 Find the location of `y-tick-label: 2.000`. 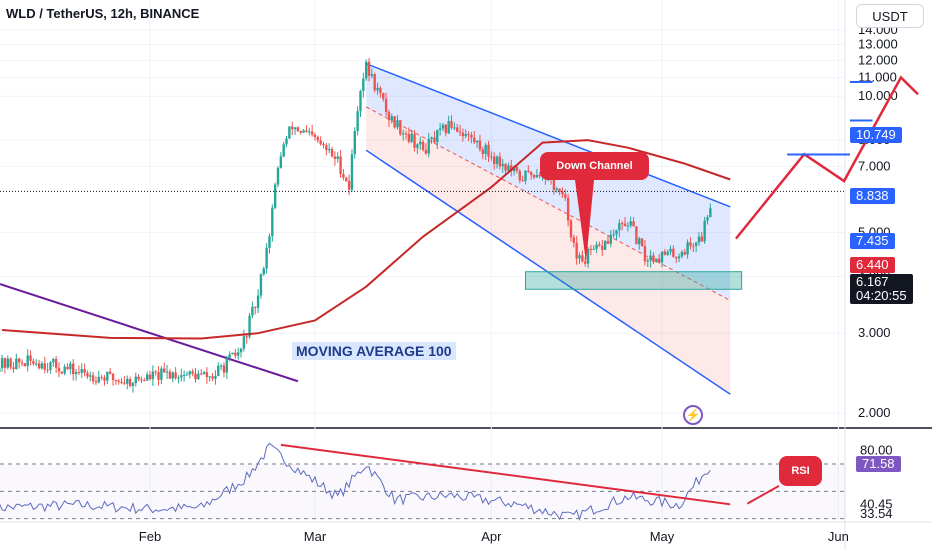

y-tick-label: 2.000 is located at coordinates (874, 412).